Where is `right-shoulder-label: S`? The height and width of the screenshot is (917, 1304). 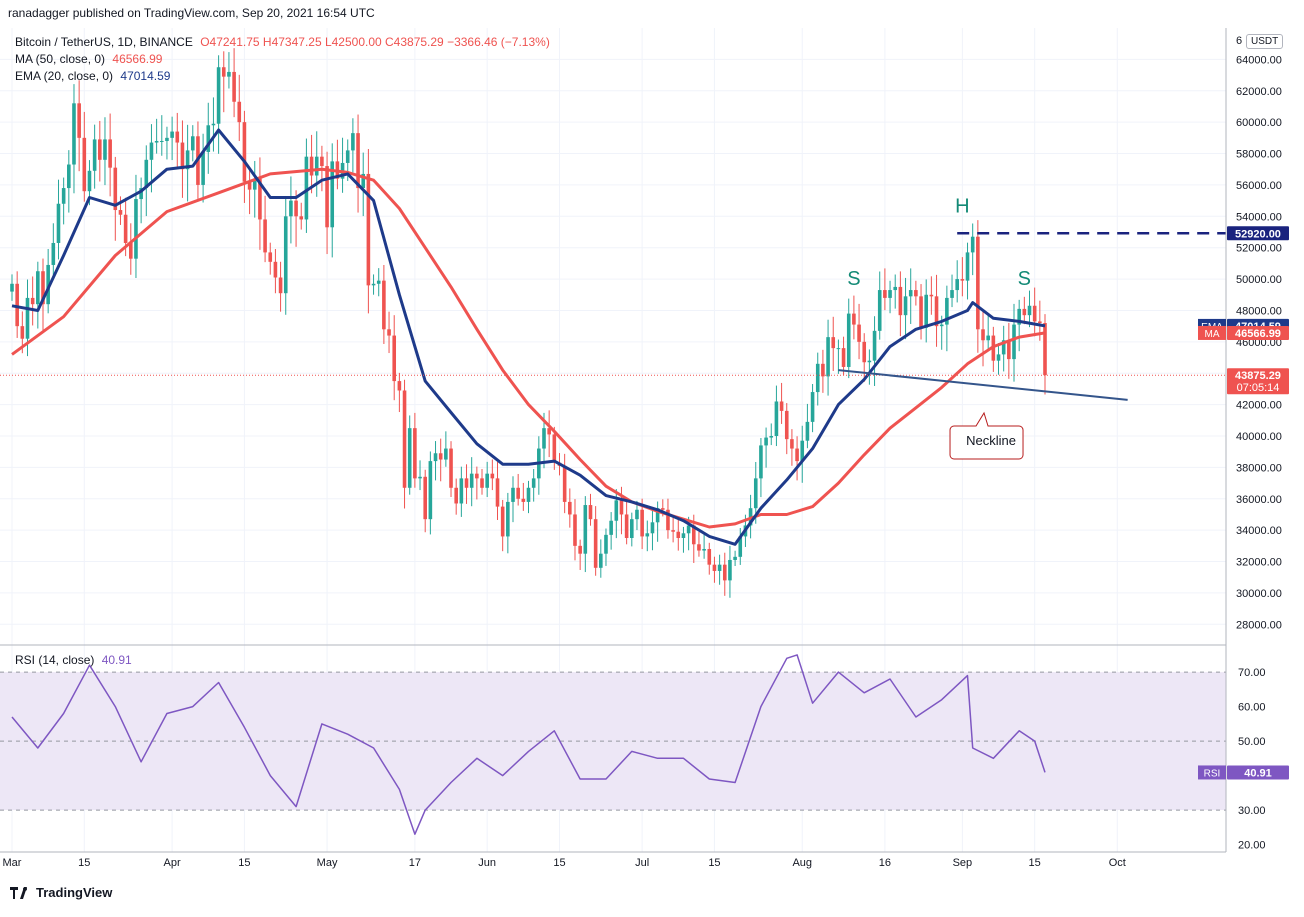
right-shoulder-label: S is located at coordinates (1024, 279).